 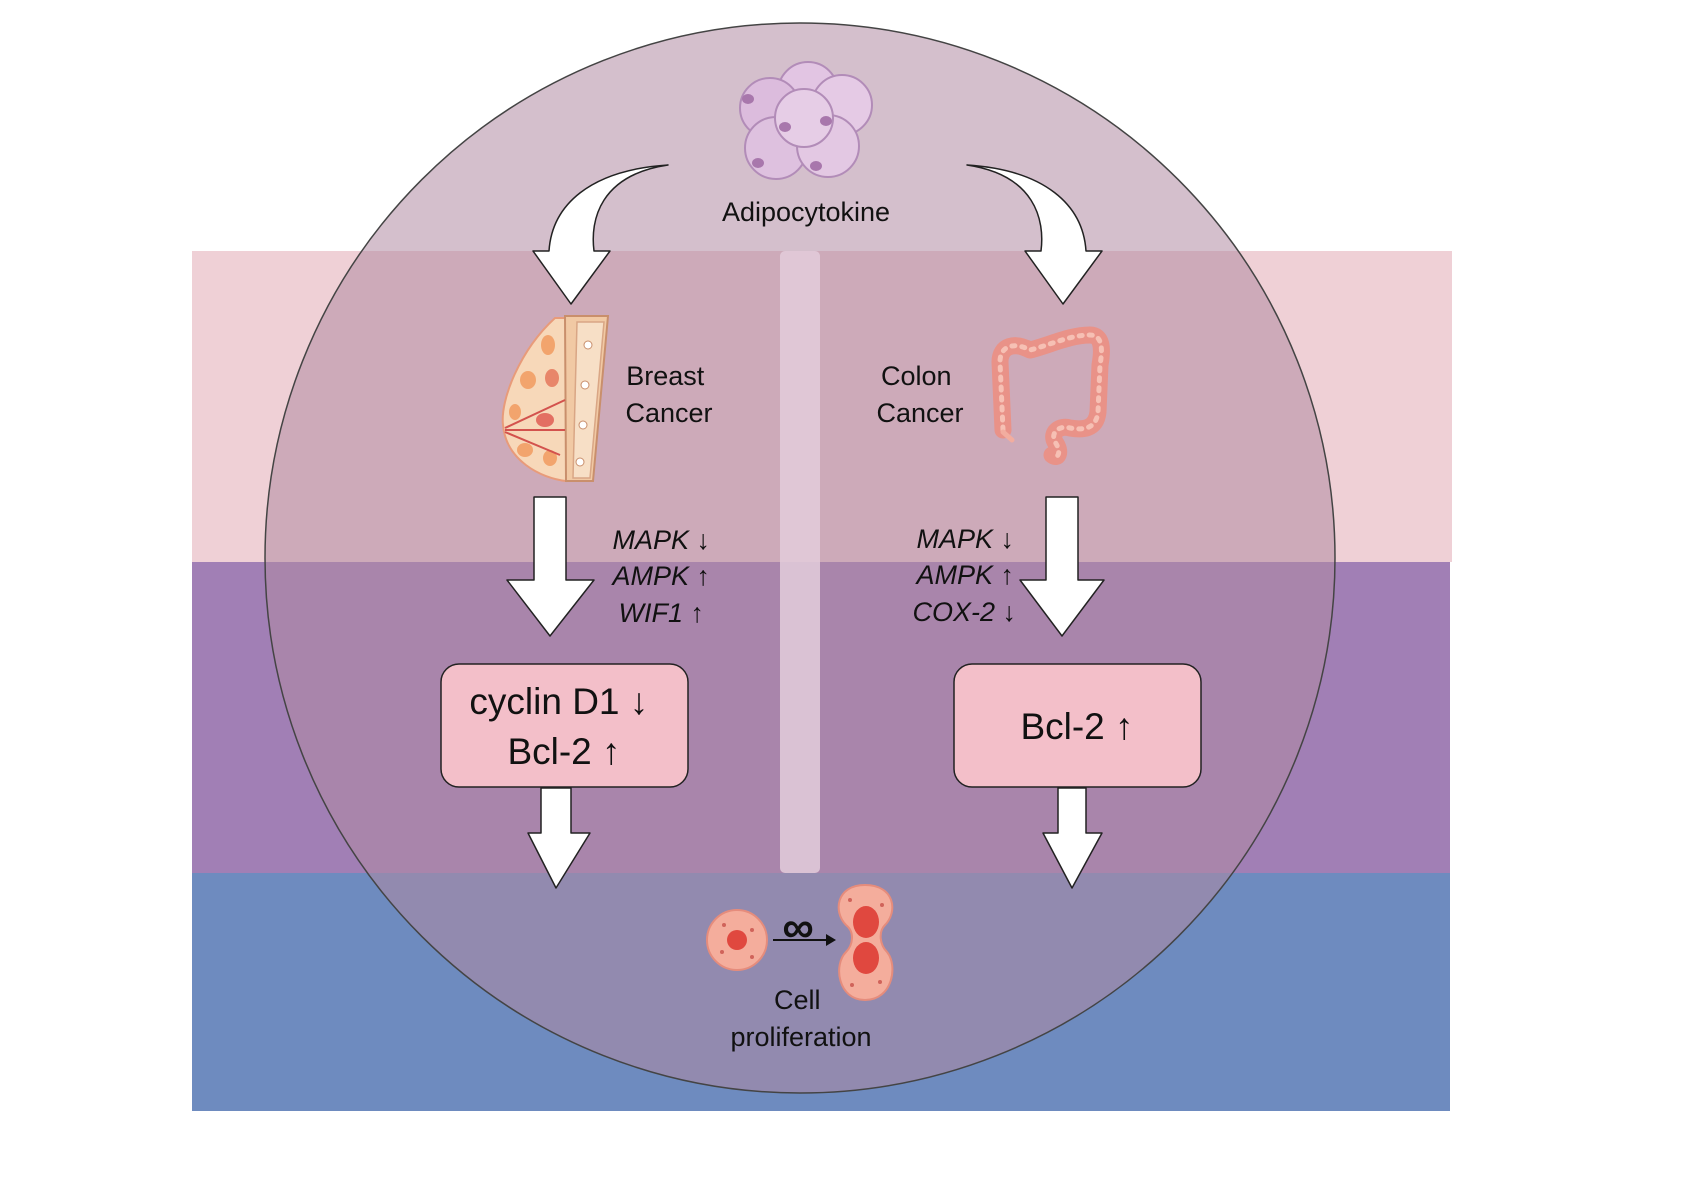 I want to click on colon-regulator-2: AMPK ↑, so click(x=964, y=575).